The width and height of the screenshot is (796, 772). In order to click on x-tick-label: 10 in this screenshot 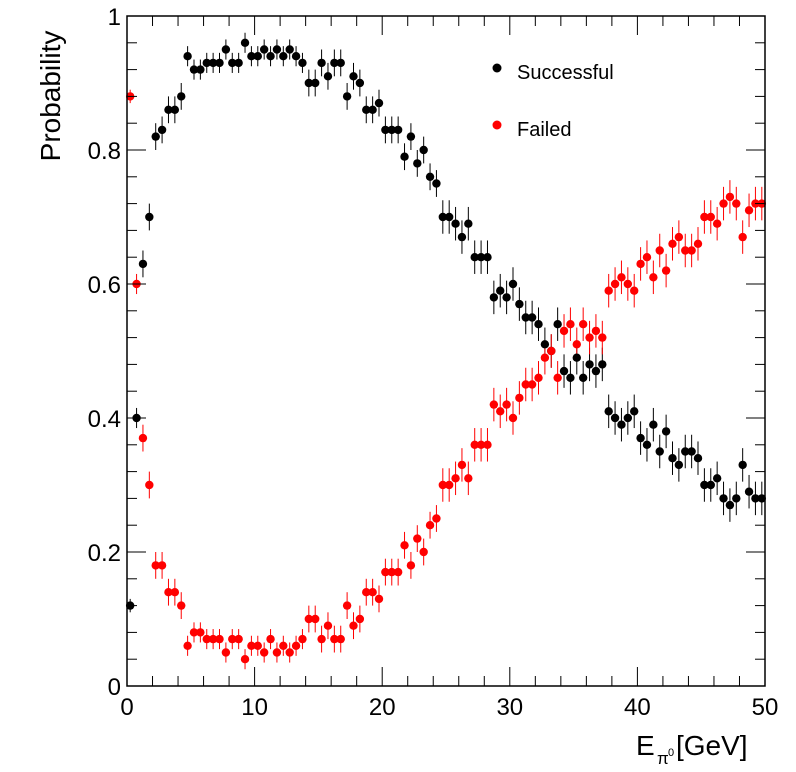, I will do `click(254, 707)`.